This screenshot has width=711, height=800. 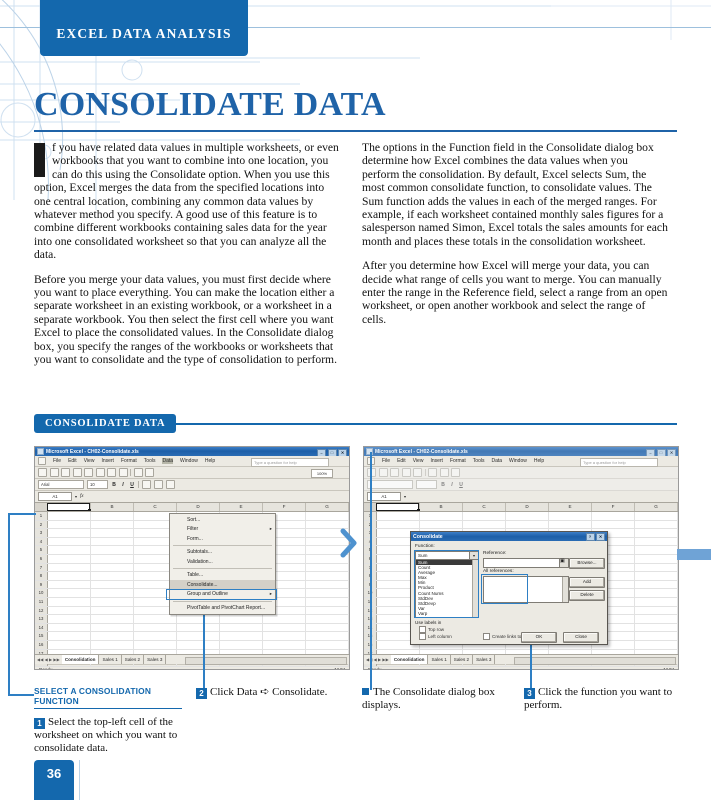 What do you see at coordinates (41, 593) in the screenshot?
I see `row-header: 10` at bounding box center [41, 593].